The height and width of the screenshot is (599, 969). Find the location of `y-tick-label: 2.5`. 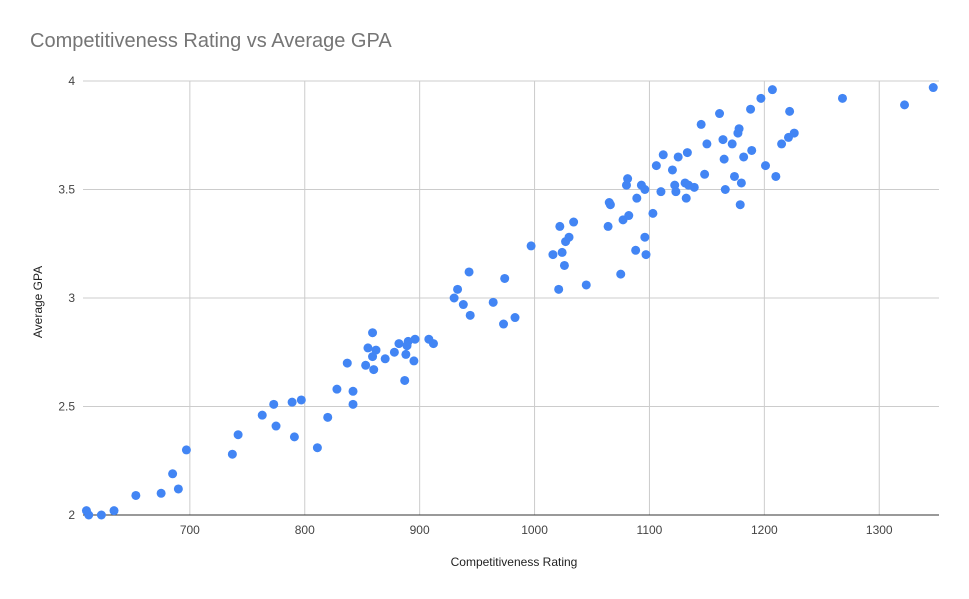

y-tick-label: 2.5 is located at coordinates (66, 407).